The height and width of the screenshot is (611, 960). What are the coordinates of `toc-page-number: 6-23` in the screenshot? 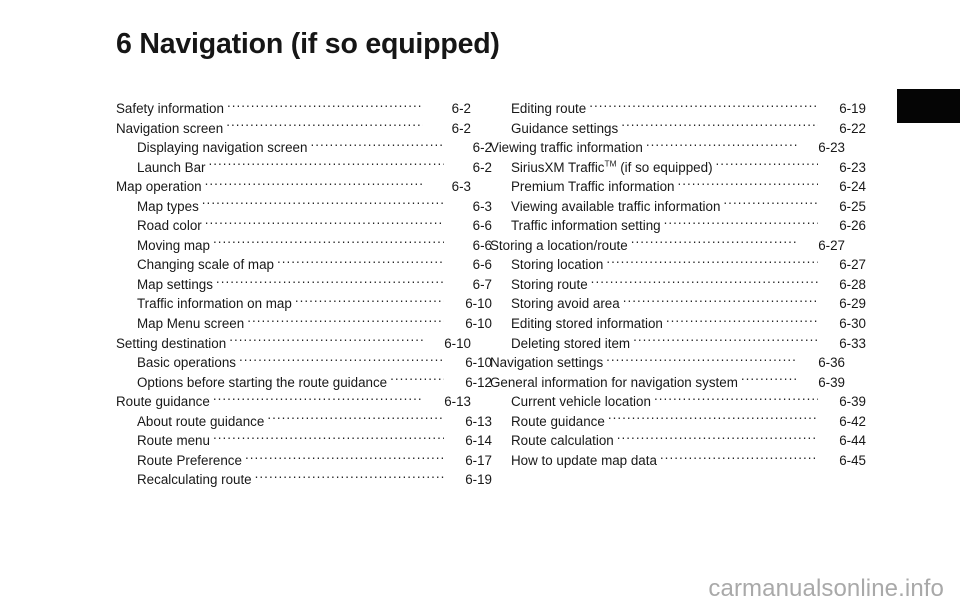 It's located at (852, 167).